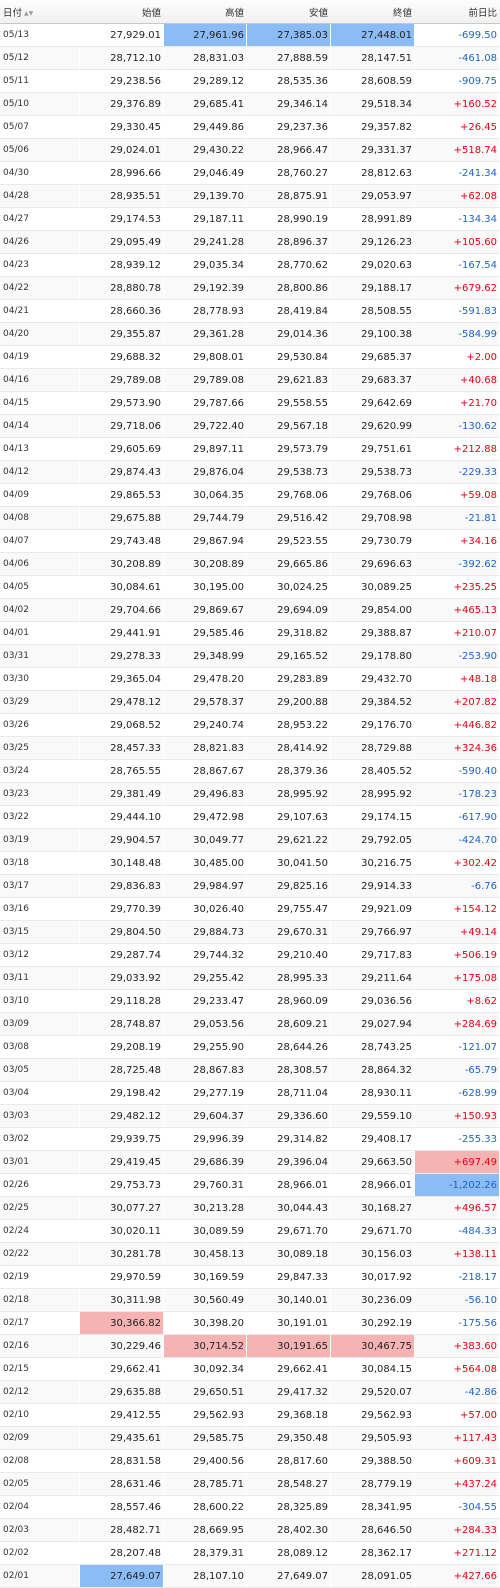  Describe the element at coordinates (457, 1392) in the screenshot. I see `cell-change: -42.86` at that location.